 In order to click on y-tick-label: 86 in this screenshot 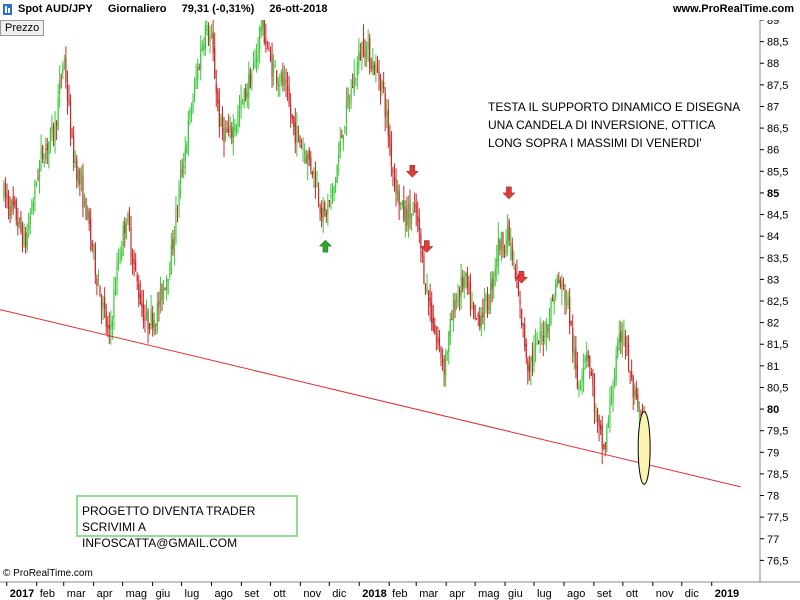, I will do `click(773, 151)`.